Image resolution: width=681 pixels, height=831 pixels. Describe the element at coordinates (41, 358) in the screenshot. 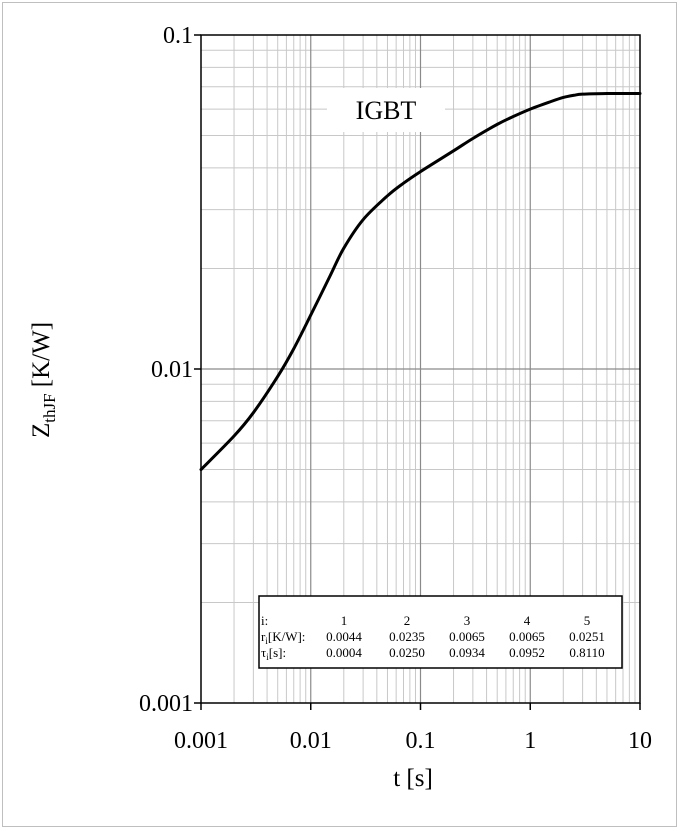

I see `y-axis-title-unit: [K/W]` at that location.